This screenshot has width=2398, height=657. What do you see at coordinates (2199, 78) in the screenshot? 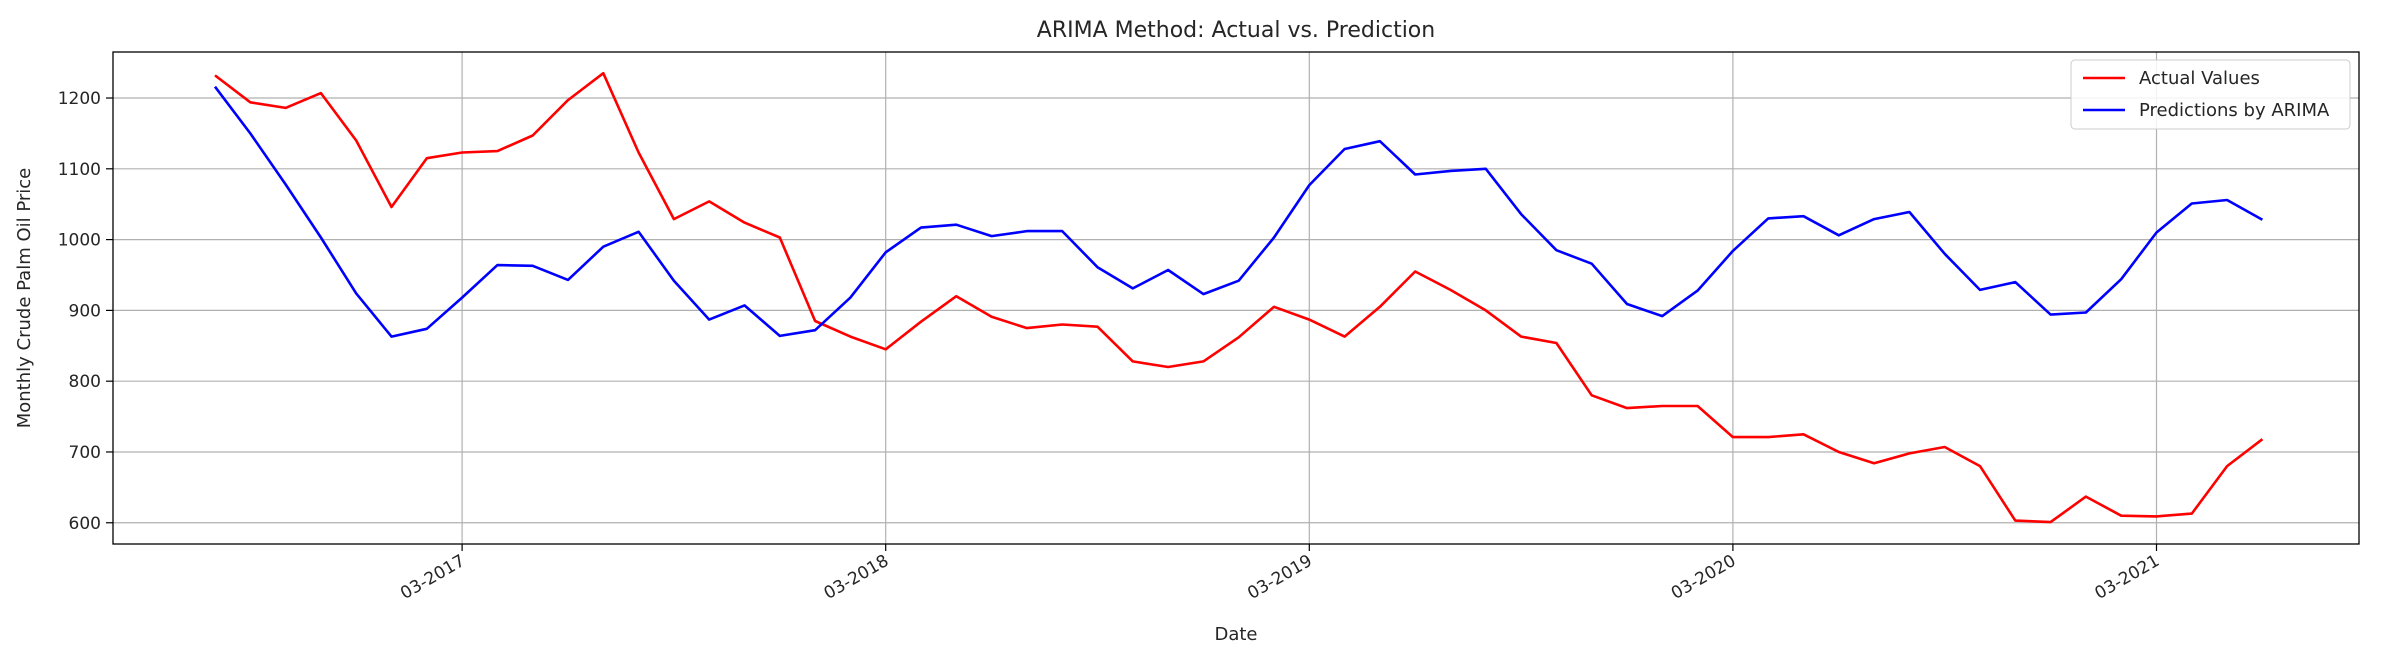
I see `legend-label: Actual Values` at bounding box center [2199, 78].